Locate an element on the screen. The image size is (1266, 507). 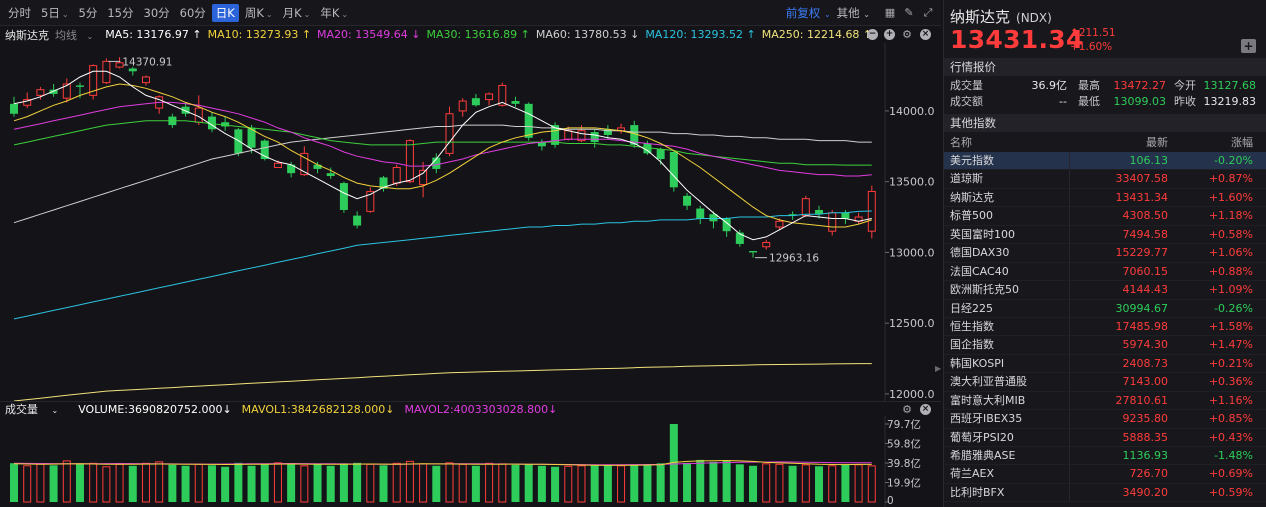
grid-icon: ▦ is located at coordinates (890, 12).